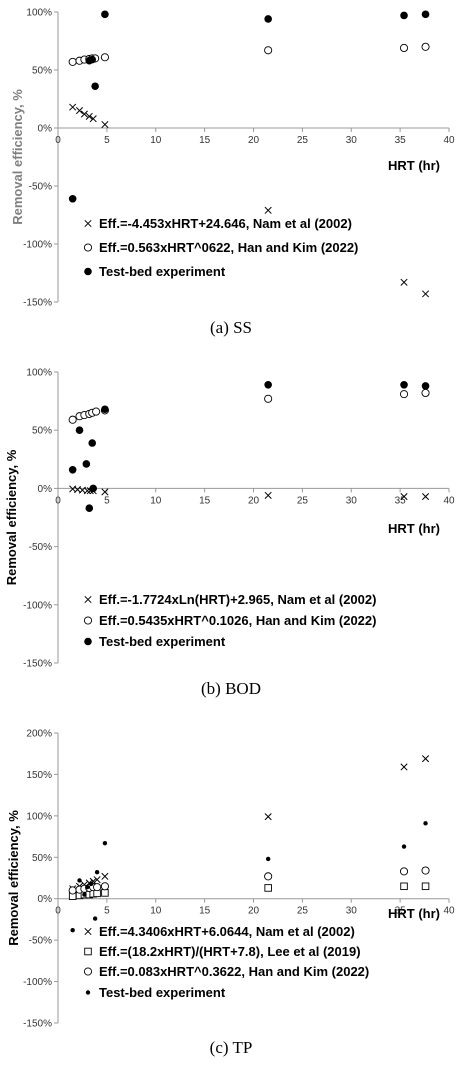 The width and height of the screenshot is (462, 1066). What do you see at coordinates (39, 775) in the screenshot?
I see `y-tick-label: 150%` at bounding box center [39, 775].